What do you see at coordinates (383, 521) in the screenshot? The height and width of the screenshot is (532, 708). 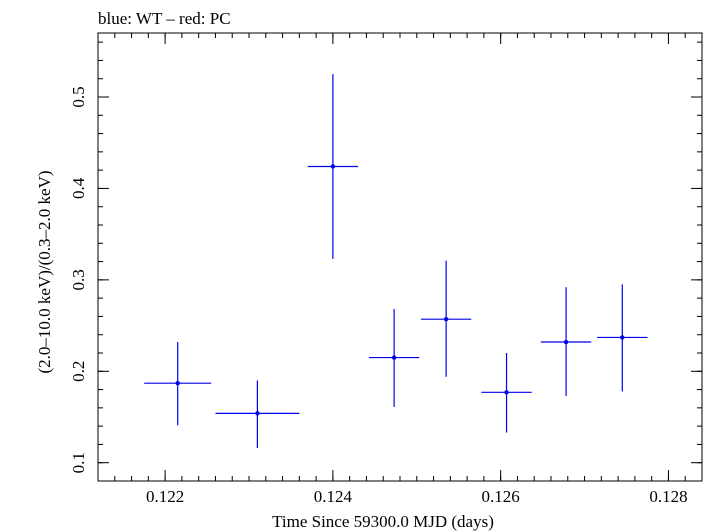 I see `x-axis-label: Time Since 59300.0 MJD (days)` at bounding box center [383, 521].